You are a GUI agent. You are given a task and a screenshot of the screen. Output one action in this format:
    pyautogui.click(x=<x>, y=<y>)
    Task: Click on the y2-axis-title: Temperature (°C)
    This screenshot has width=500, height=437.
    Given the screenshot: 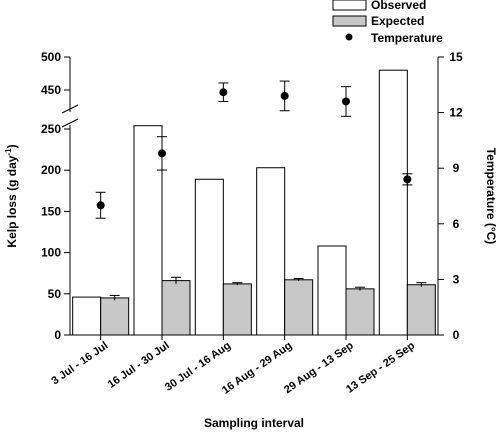 What is the action you would take?
    pyautogui.click(x=491, y=196)
    